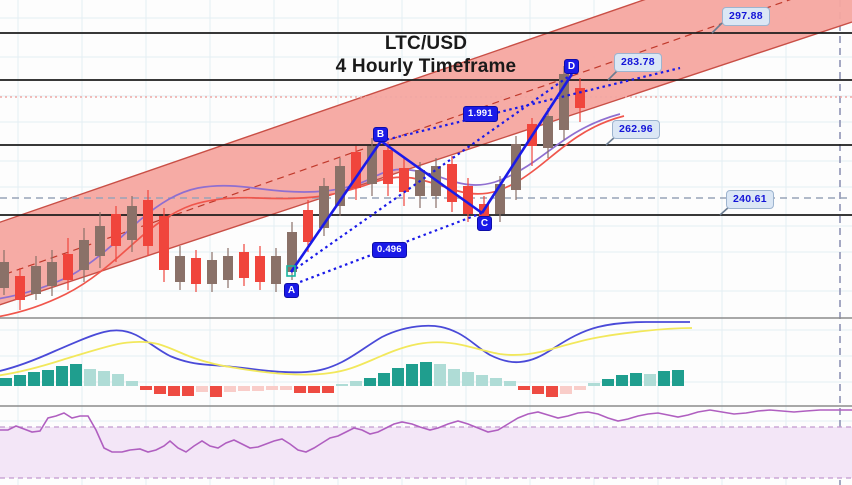 Image resolution: width=852 pixels, height=485 pixels. Describe the element at coordinates (484, 223) in the screenshot. I see `swing-point-c: C` at that location.